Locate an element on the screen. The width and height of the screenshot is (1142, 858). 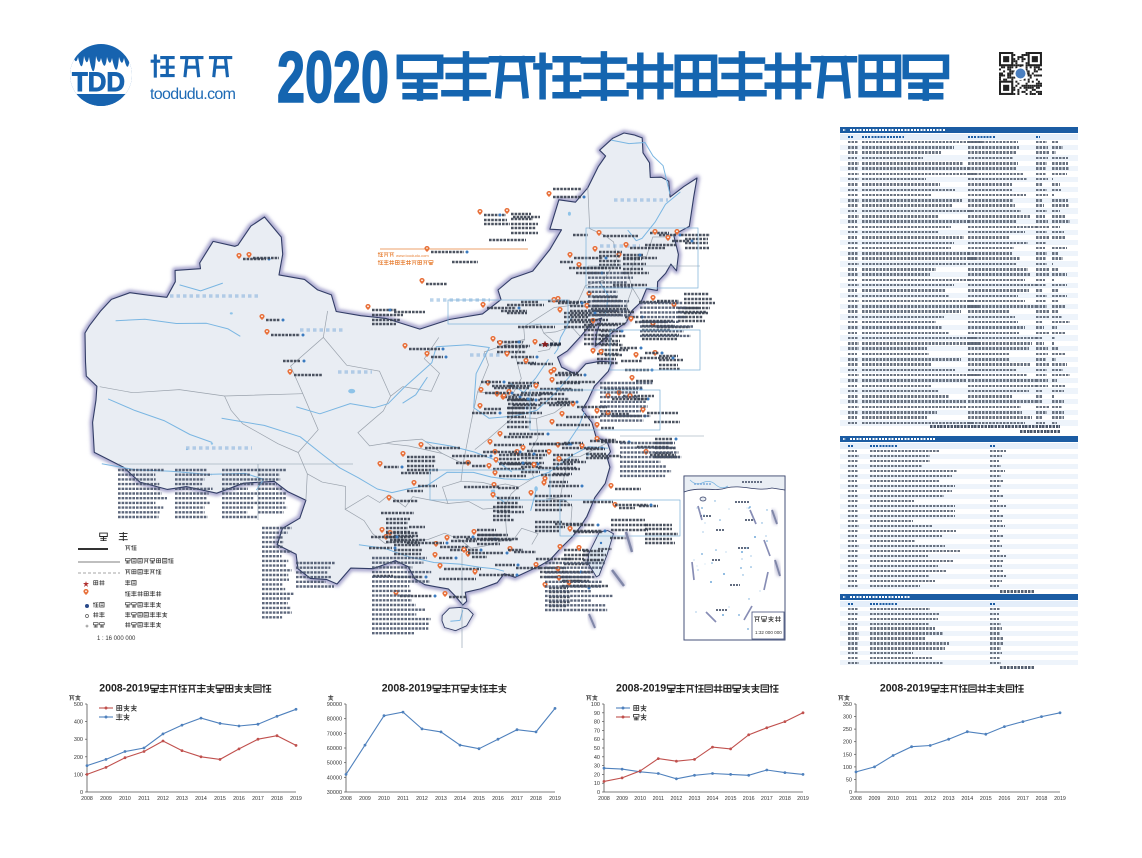
svg-text: 350 is located at coordinates (847, 705).